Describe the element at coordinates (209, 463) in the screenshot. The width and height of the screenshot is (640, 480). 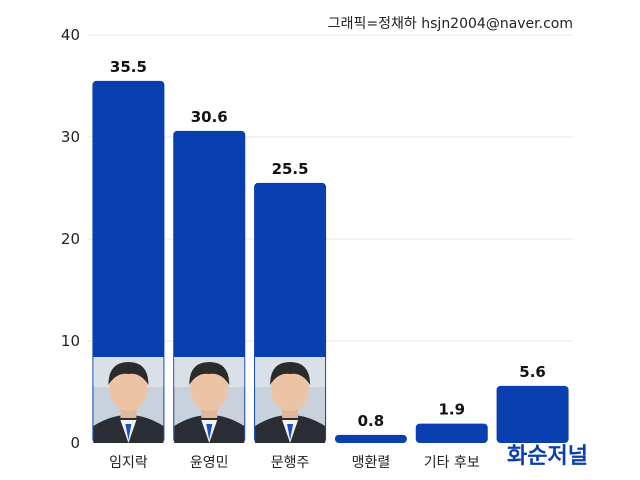
I see `x-tick-label: 윤영민` at that location.